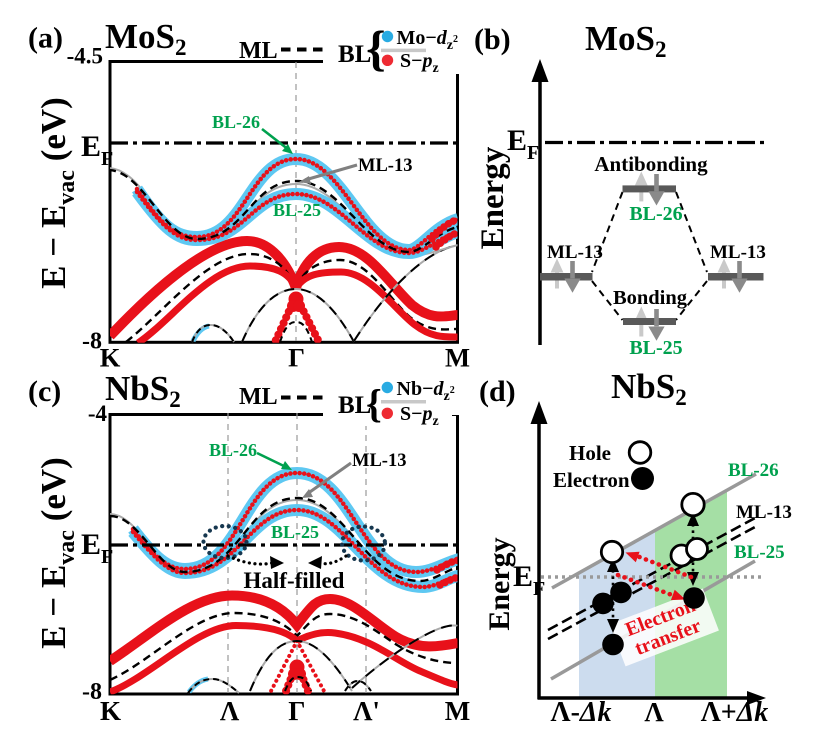  Describe the element at coordinates (294, 580) in the screenshot. I see `svg-text: Half-filled` at that location.